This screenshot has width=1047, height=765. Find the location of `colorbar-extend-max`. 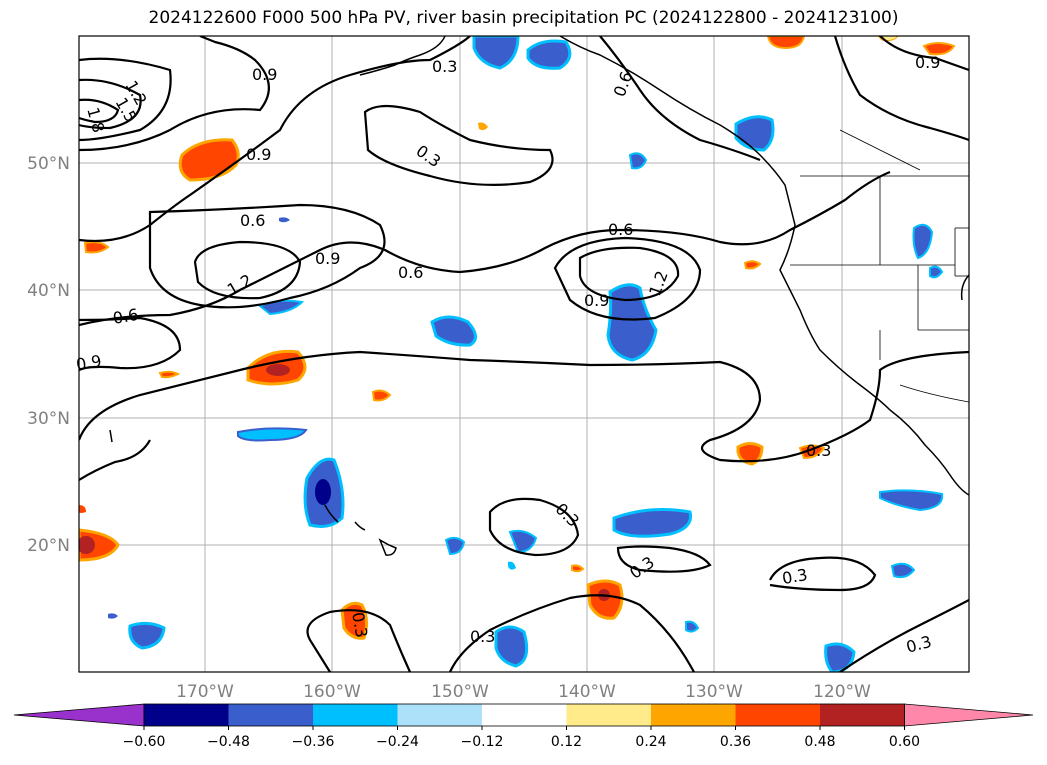

colorbar-extend-max is located at coordinates (969, 715).